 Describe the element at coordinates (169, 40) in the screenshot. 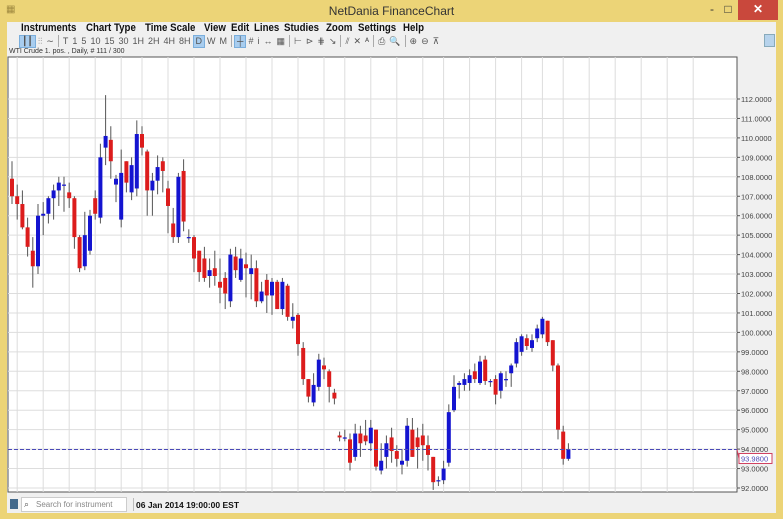

I see `timescale-4h: 4H` at that location.